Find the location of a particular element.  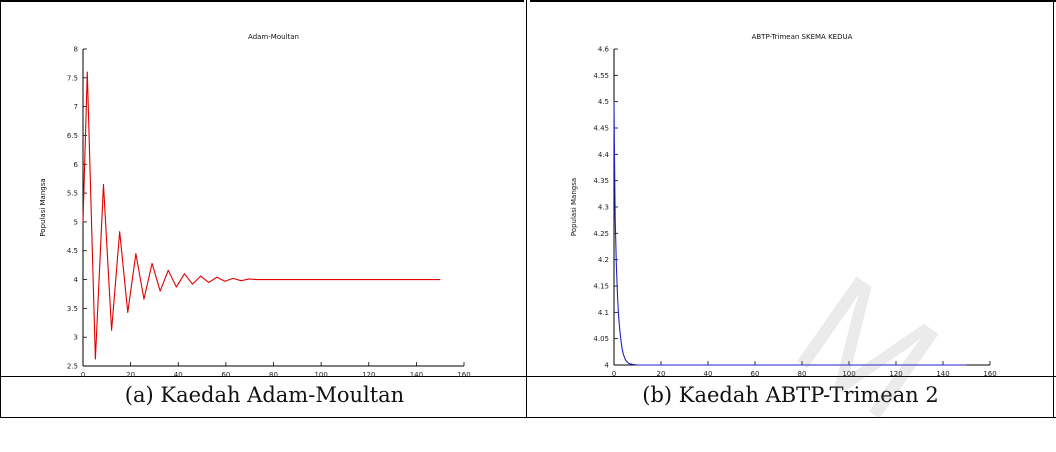

y-tick-label: 4.35 is located at coordinates (601, 181).